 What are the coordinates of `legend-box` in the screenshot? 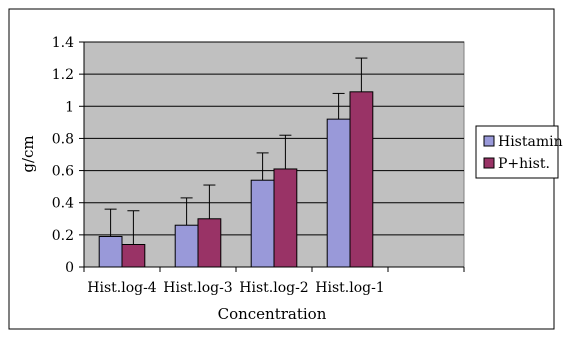 It's located at (517, 152).